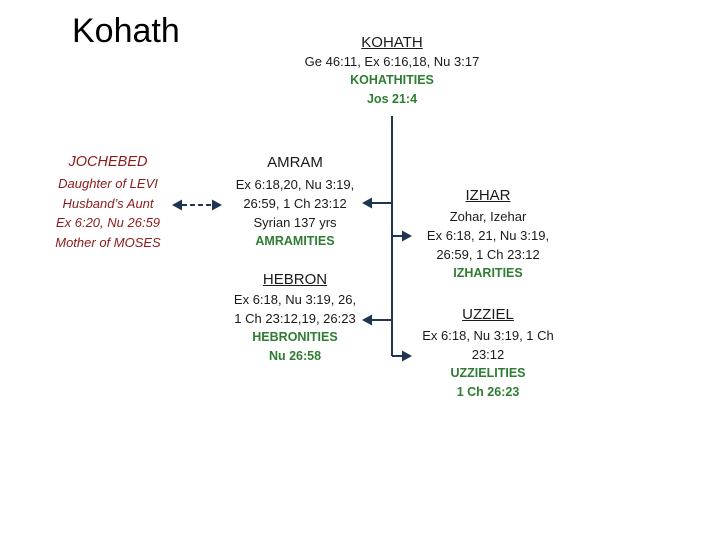 This screenshot has width=720, height=540. I want to click on amram-name: AMRAM, so click(295, 162).